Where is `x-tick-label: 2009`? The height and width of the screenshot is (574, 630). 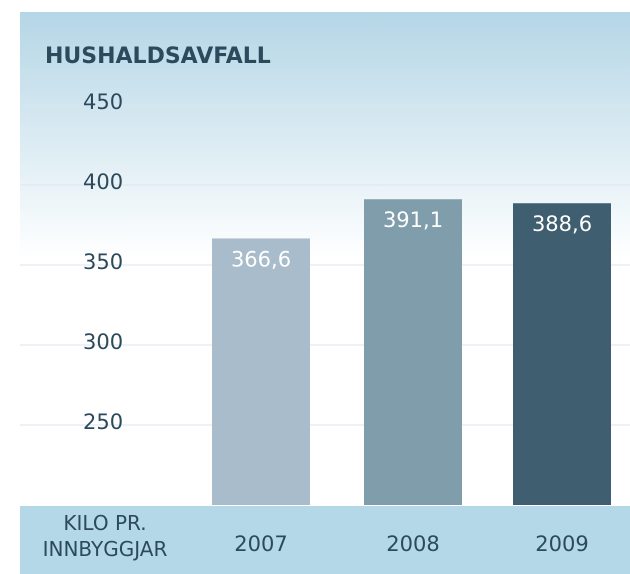 x-tick-label: 2009 is located at coordinates (561, 544).